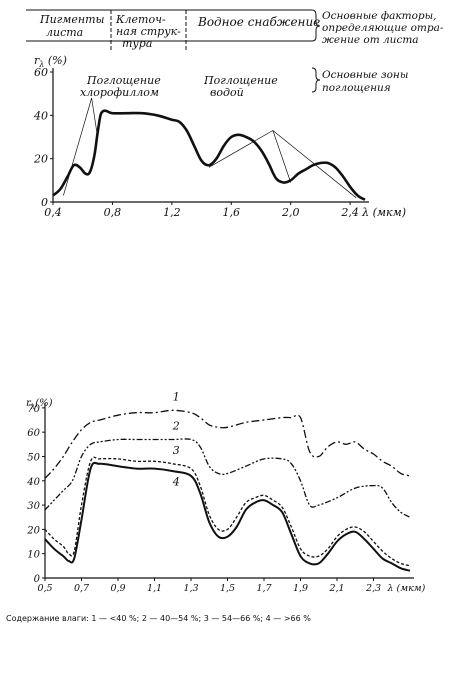 The height and width of the screenshot is (691, 462). Describe the element at coordinates (227, 588) in the screenshot. I see `bottom-x-tick-label: 1,5` at that location.